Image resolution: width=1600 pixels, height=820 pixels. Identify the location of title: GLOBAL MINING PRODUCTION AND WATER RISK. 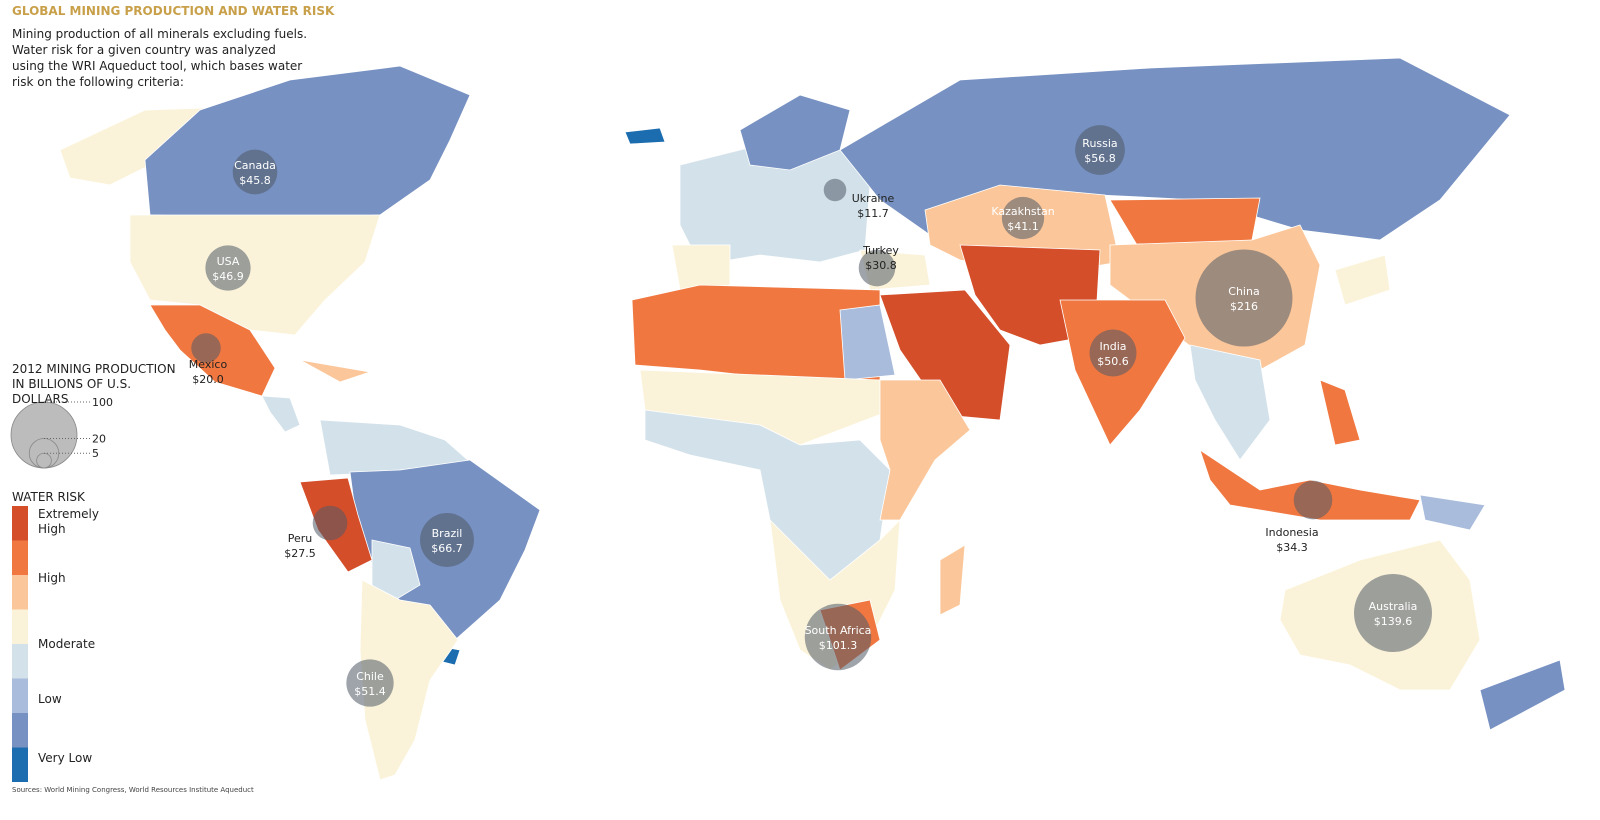
(173, 11).